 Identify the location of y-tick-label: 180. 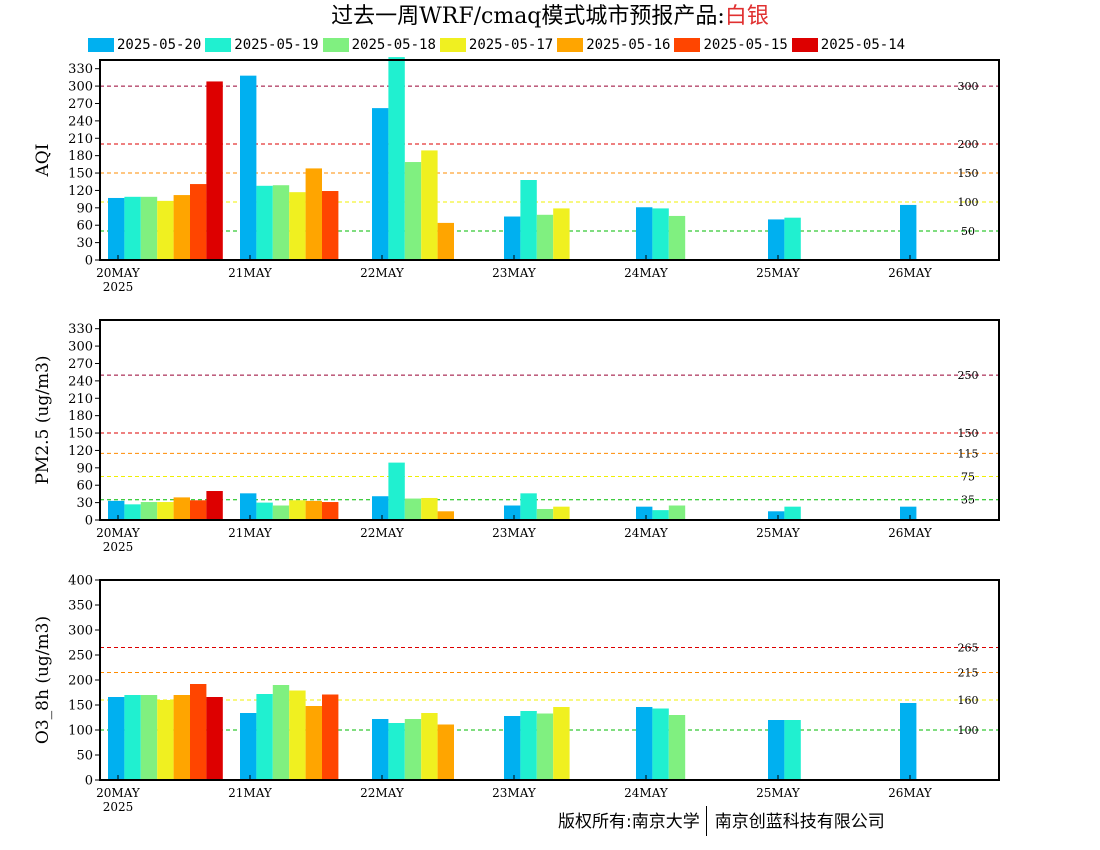
(80, 416).